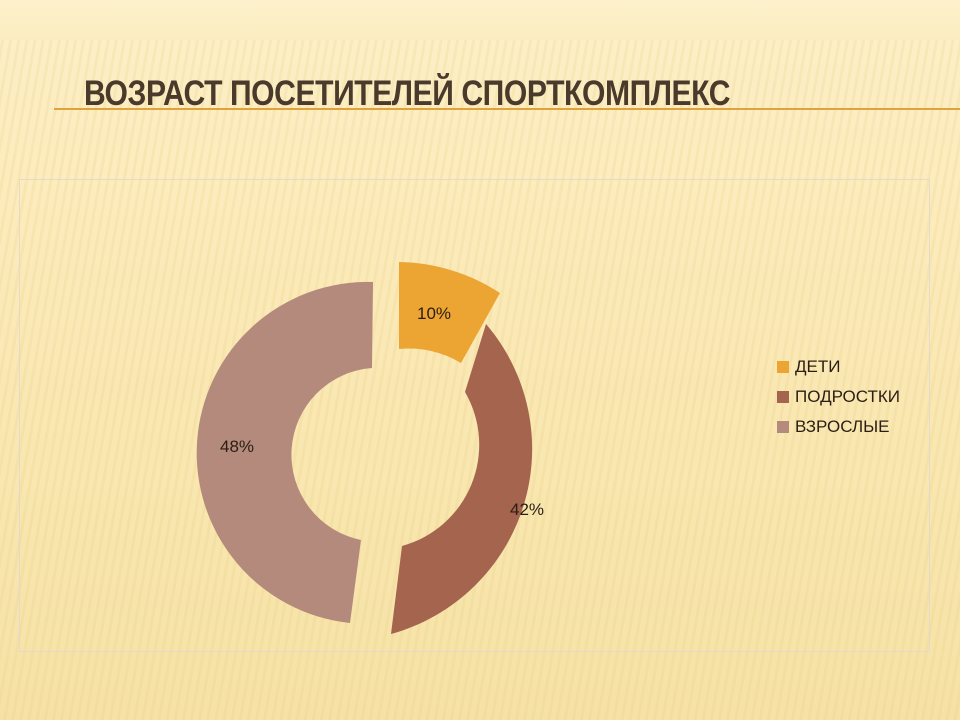 The height and width of the screenshot is (720, 960). I want to click on legend-swatch-teens, so click(783, 397).